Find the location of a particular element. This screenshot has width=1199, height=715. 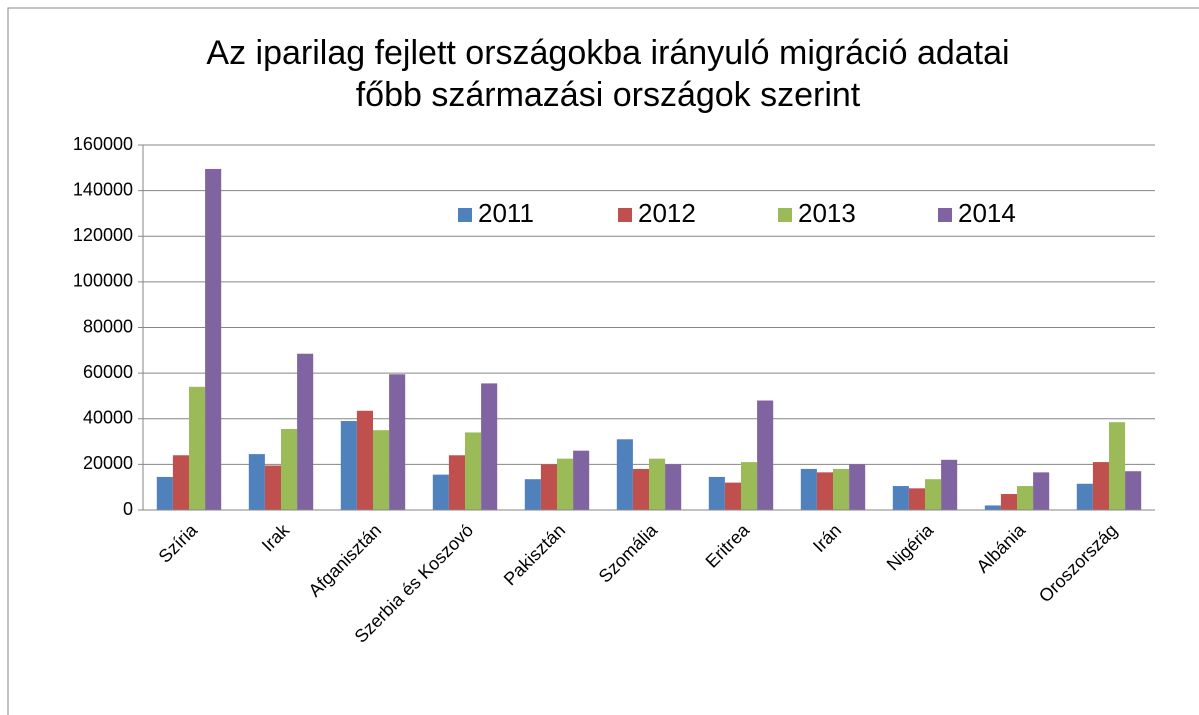

y-tick-label: 40000 is located at coordinates (108, 418).